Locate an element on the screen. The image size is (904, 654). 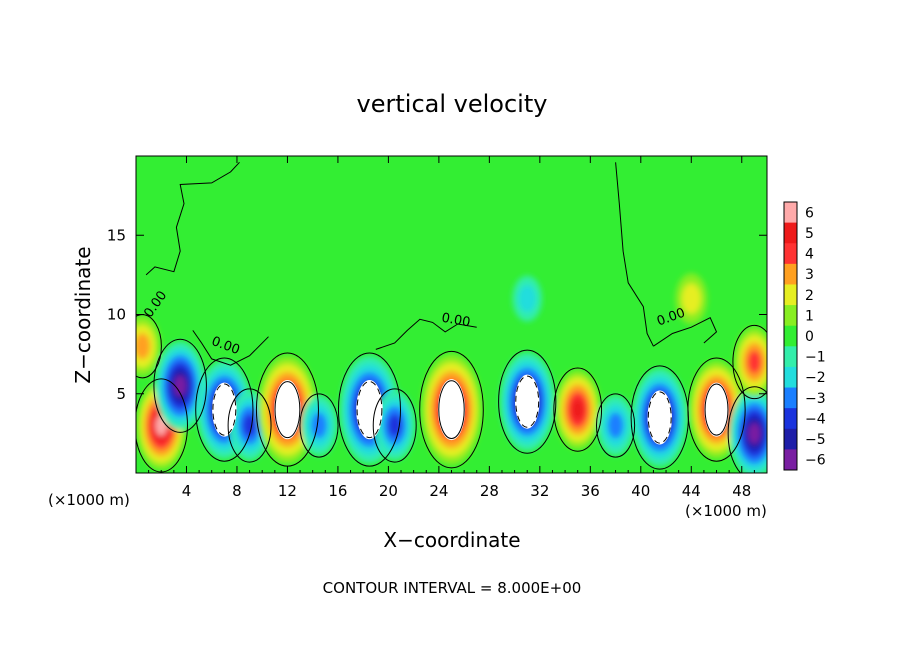
contour-interval-footer: CONTOUR INTERVAL = 8.000E+00 is located at coordinates (452, 588).